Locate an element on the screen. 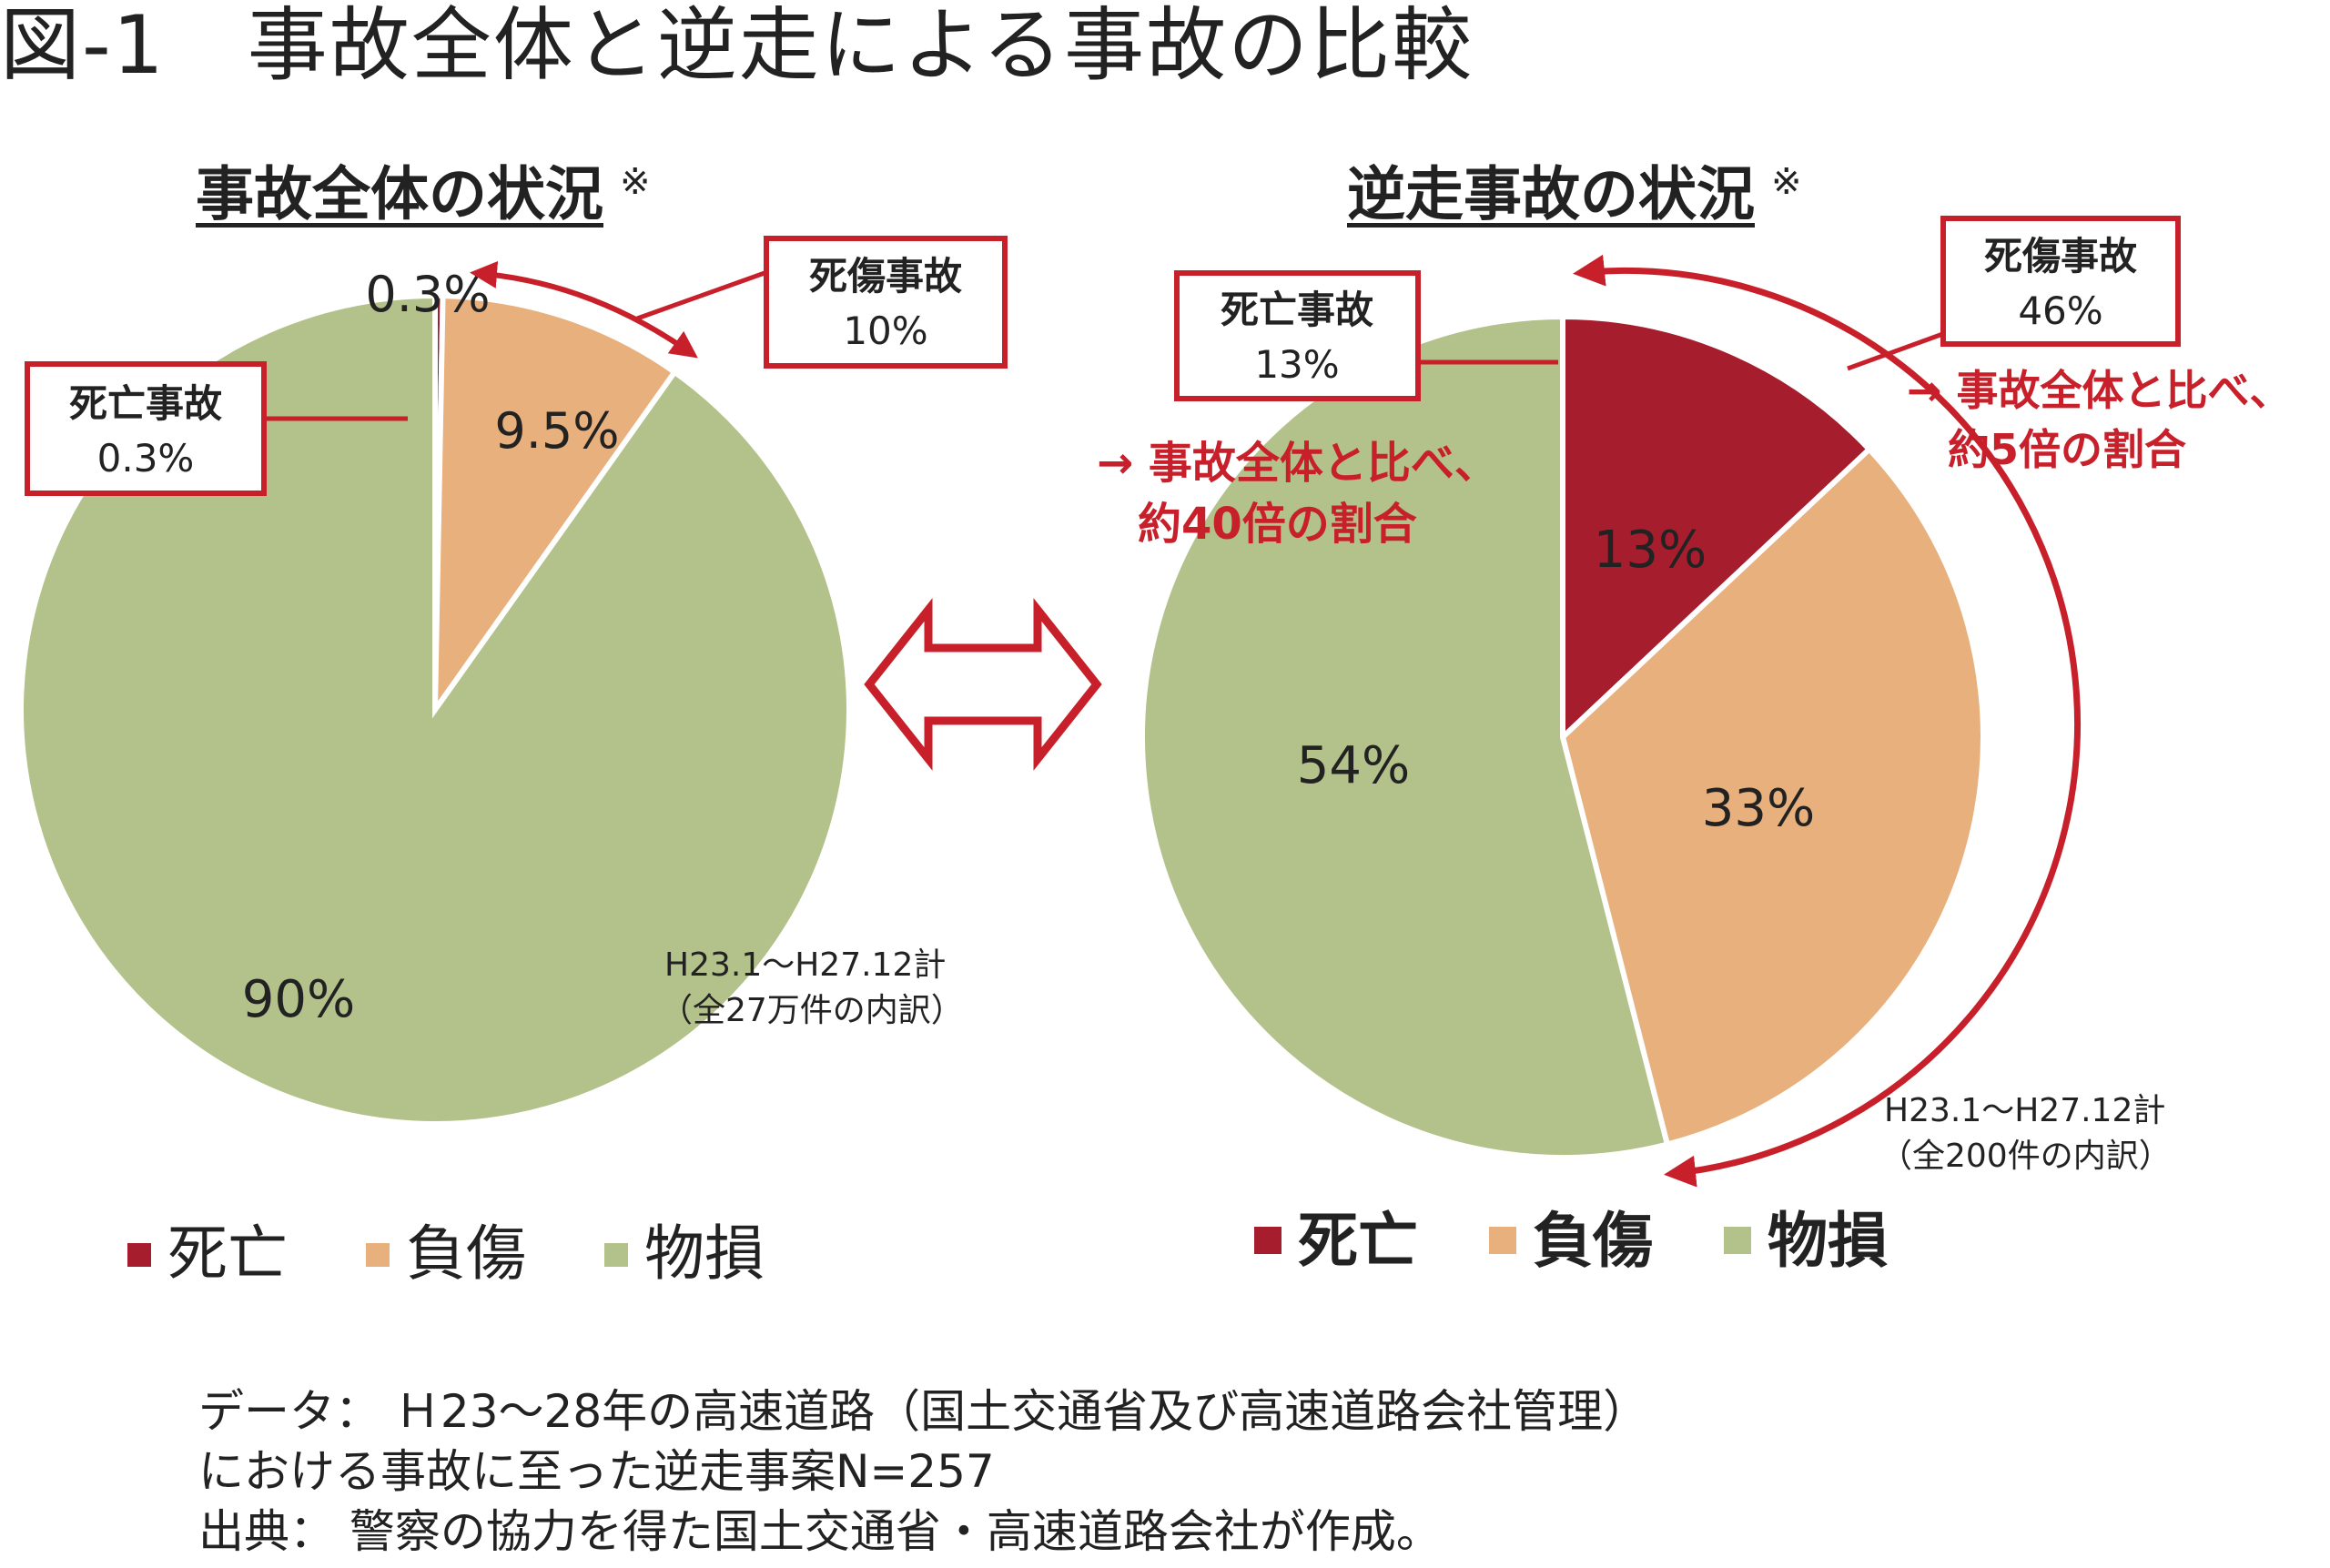  annotation-5x: → 事故全体と比べ、 約5倍の割合 is located at coordinates (2099, 420).